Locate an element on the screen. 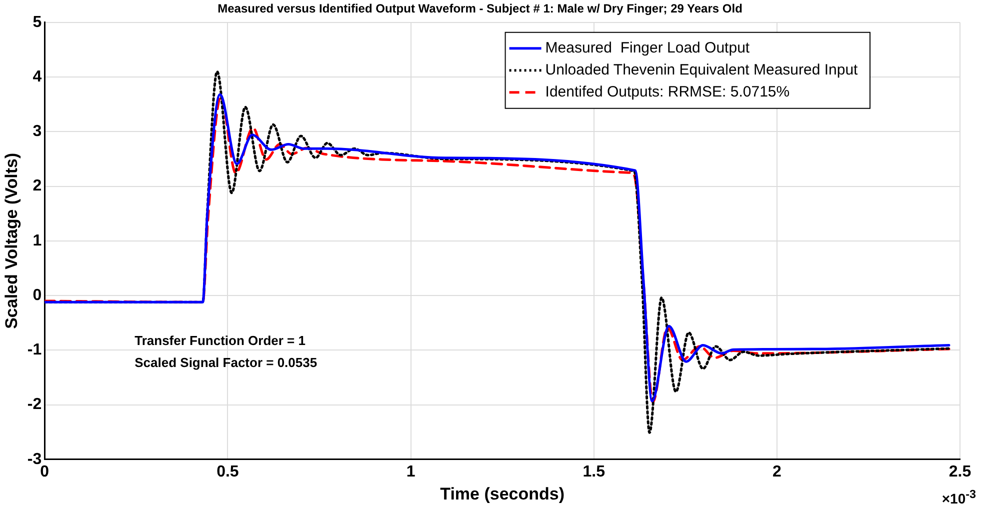  x-tick-label: 2.5 is located at coordinates (960, 471).